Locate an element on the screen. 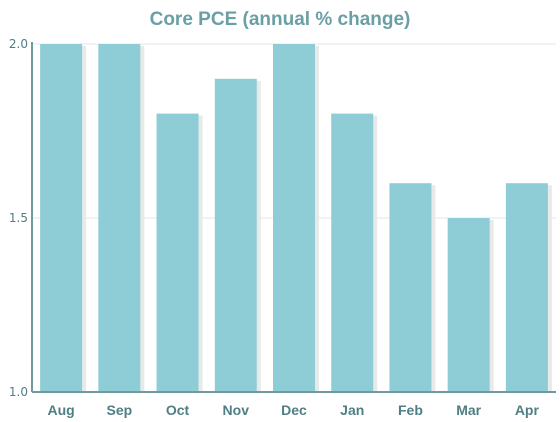  bar-sep is located at coordinates (119, 218).